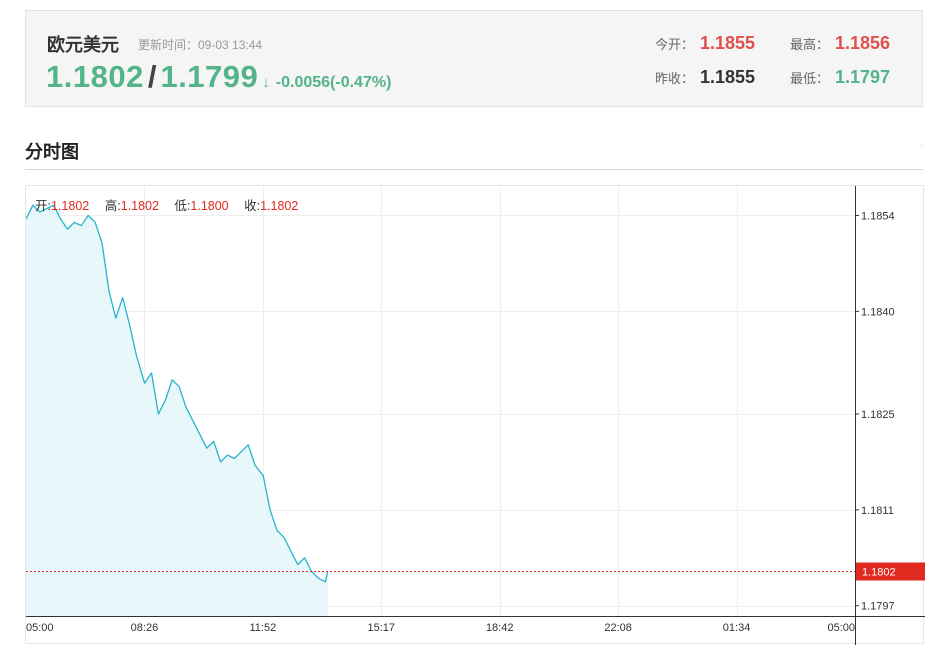  I want to click on stat-open: 今开： 1.1855, so click(705, 43).